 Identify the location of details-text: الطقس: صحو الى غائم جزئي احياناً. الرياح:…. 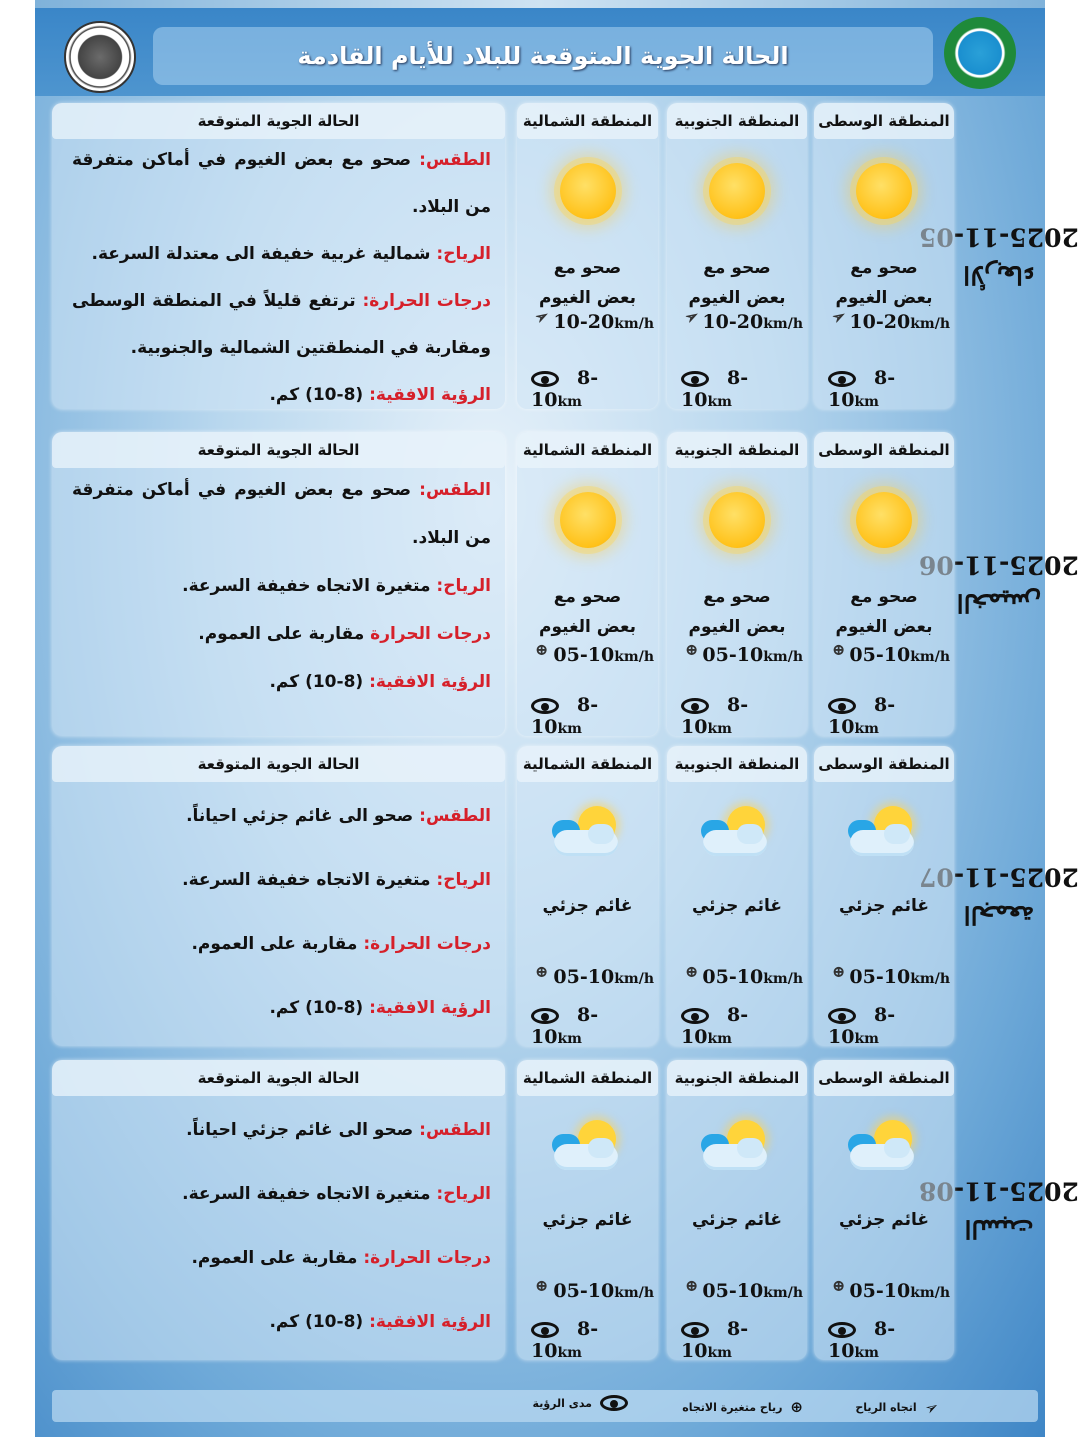
(281, 1226).